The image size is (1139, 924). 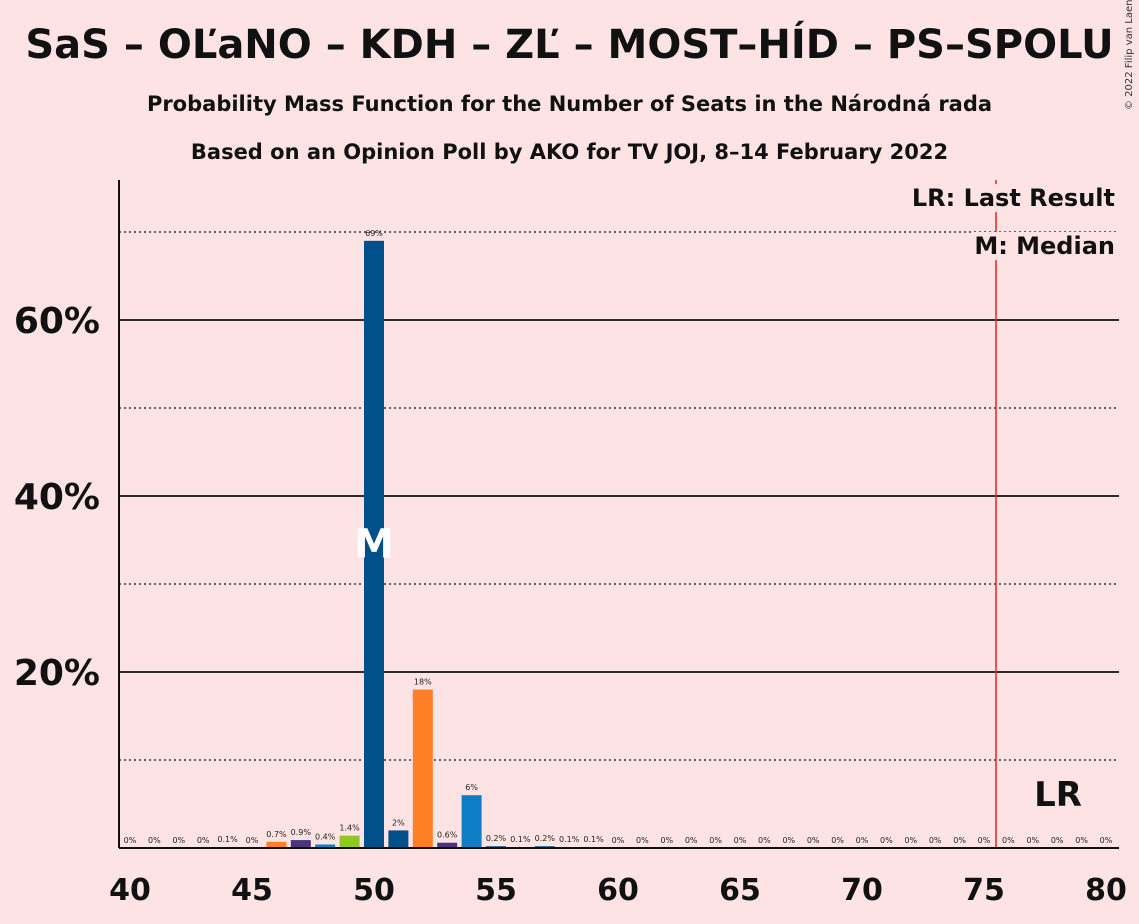 I want to click on x-tick-label: 50, so click(x=374, y=890).